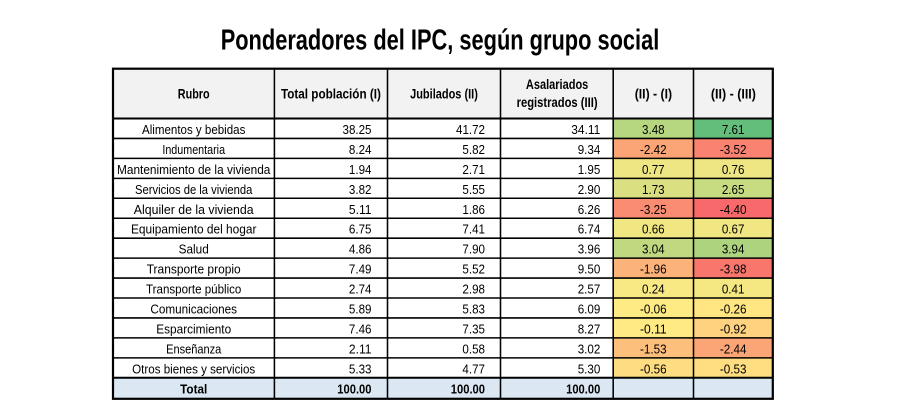 The width and height of the screenshot is (900, 416). Describe the element at coordinates (653, 309) in the screenshot. I see `svg-text: -0.06` at that location.